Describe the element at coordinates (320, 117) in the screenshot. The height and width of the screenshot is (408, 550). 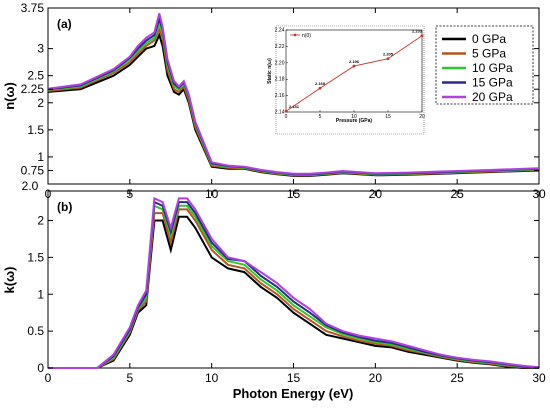
I see `inset-xtick-label: 5` at that location.